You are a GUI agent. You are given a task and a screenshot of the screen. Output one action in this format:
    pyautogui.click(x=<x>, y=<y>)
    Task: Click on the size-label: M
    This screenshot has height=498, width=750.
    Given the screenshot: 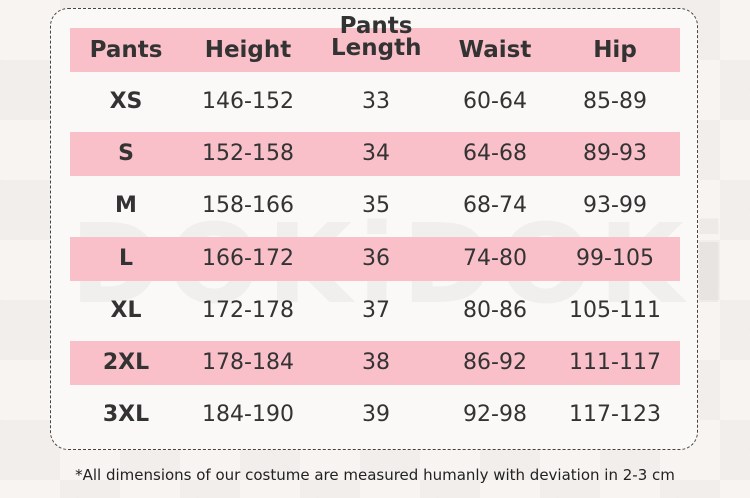 What is the action you would take?
    pyautogui.click(x=126, y=206)
    